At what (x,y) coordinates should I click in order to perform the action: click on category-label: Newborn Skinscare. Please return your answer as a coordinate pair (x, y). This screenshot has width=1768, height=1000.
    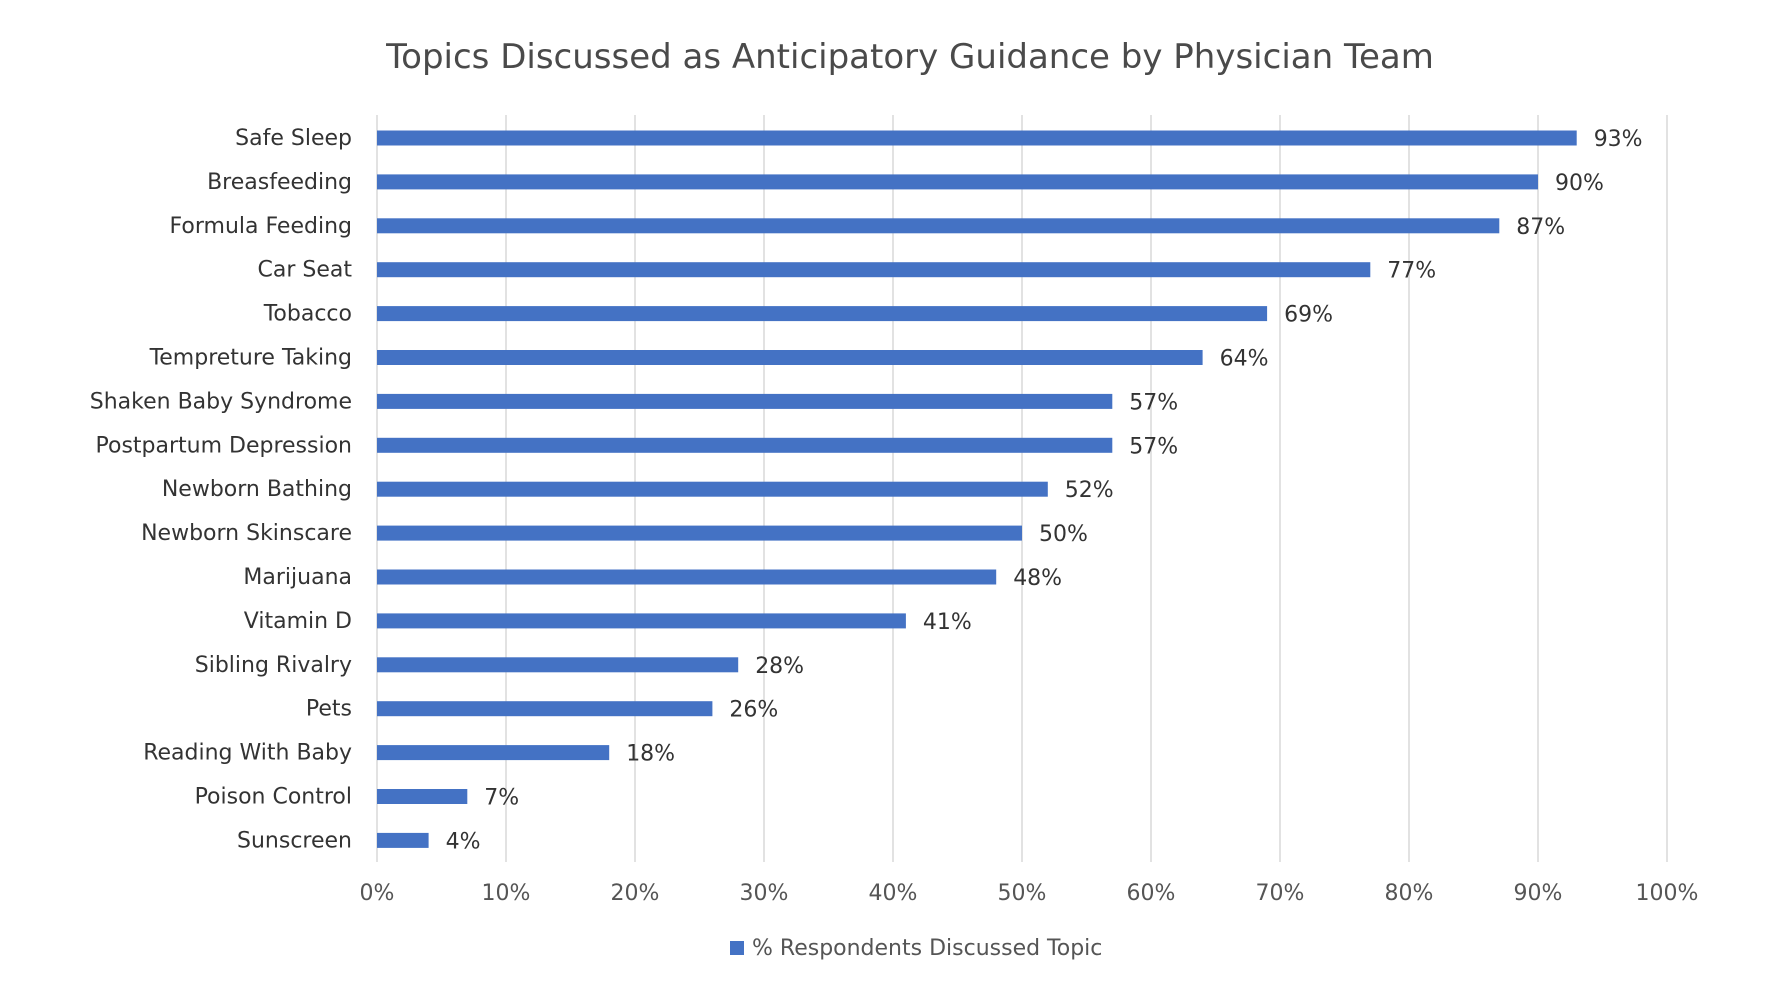
    Looking at the image, I should click on (246, 533).